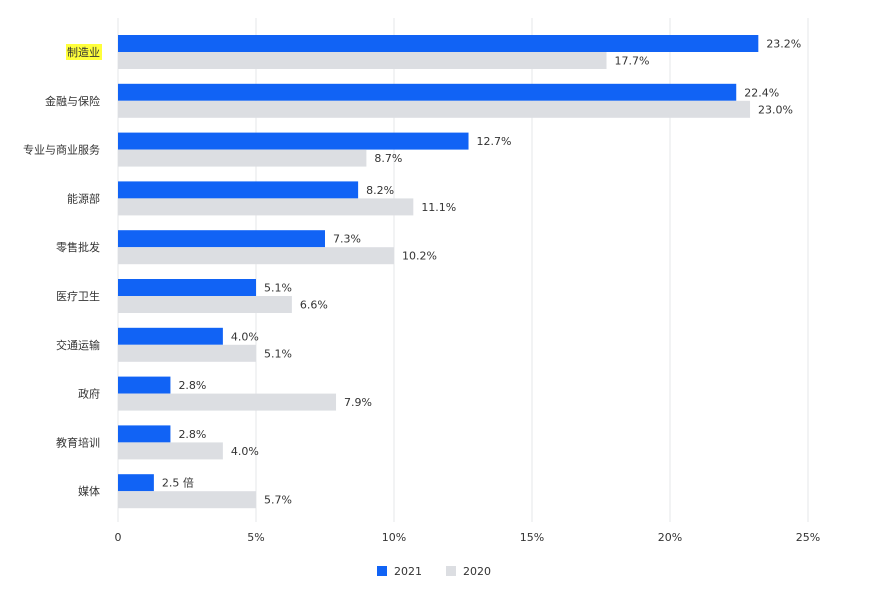 The image size is (884, 607). What do you see at coordinates (783, 44) in the screenshot?
I see `data-label-2021: 23.2%` at bounding box center [783, 44].